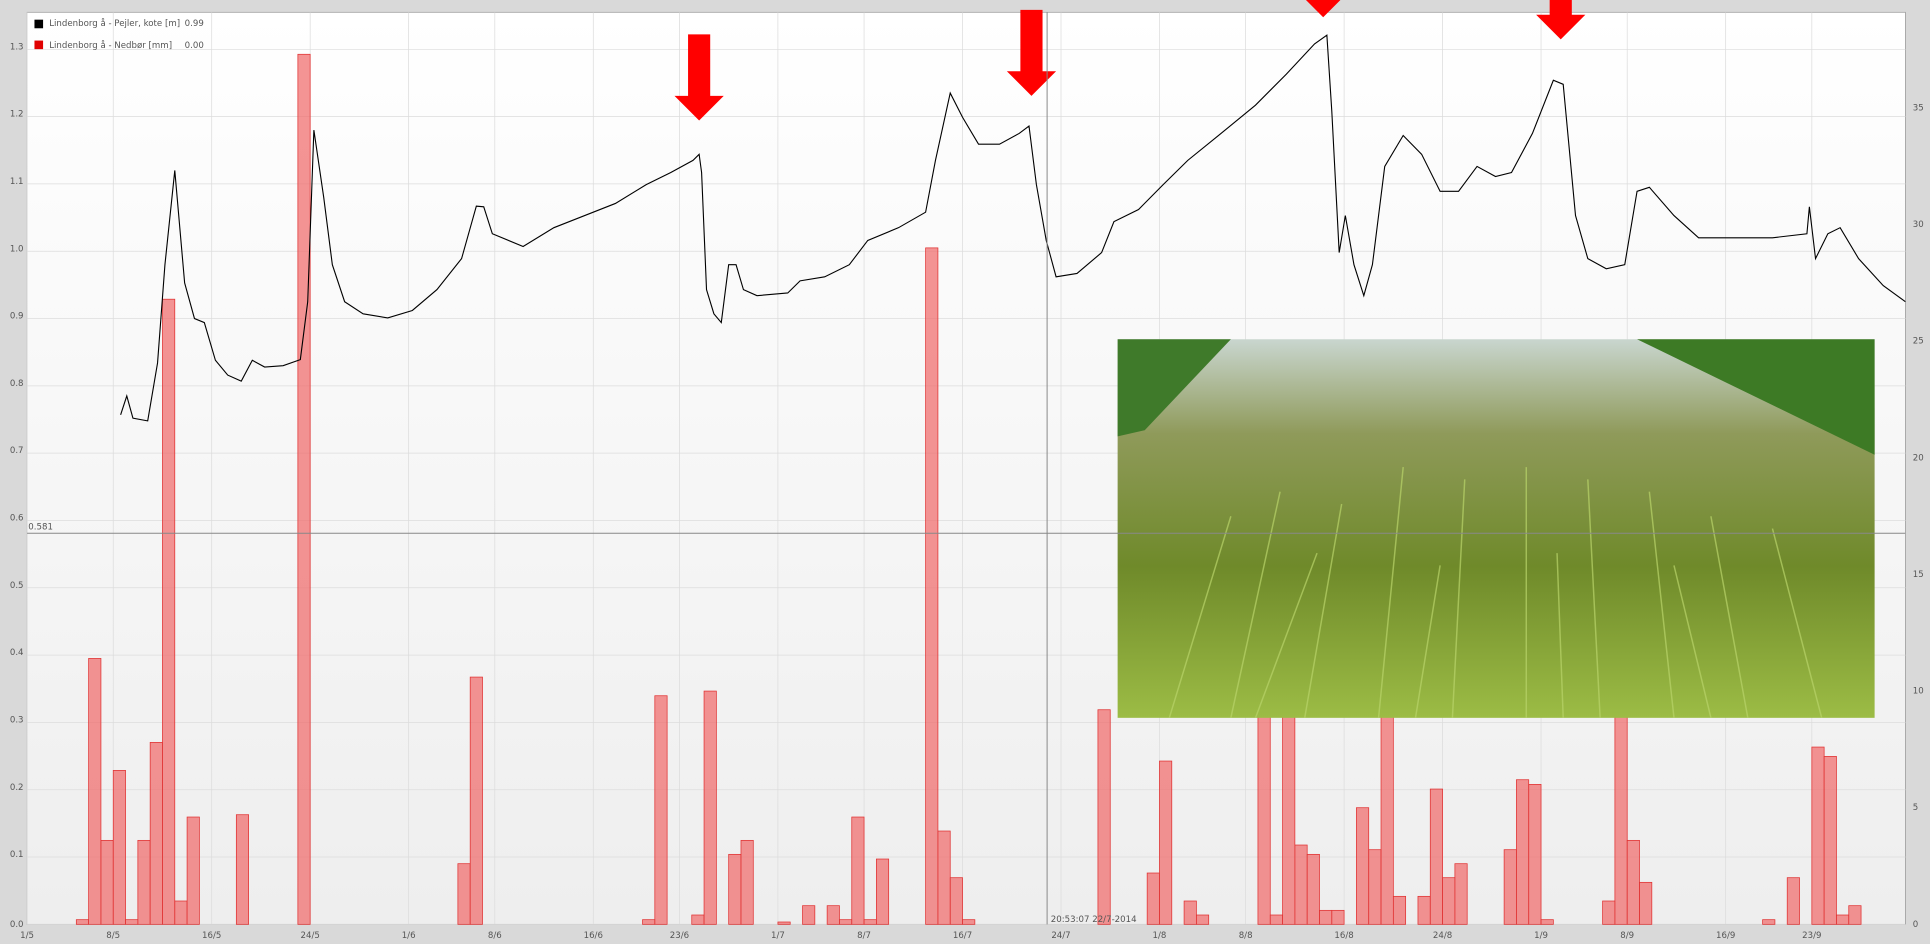  Describe the element at coordinates (1915, 925) in the screenshot. I see `y2-tick-label: 0` at that location.